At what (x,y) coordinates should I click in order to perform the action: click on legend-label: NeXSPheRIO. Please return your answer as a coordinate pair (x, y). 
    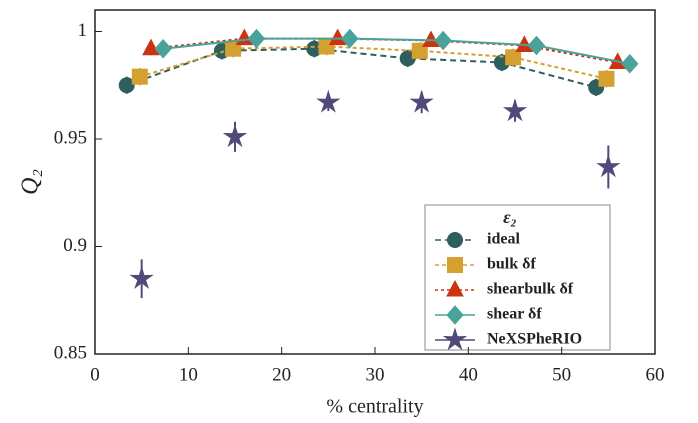
    Looking at the image, I should click on (534, 339).